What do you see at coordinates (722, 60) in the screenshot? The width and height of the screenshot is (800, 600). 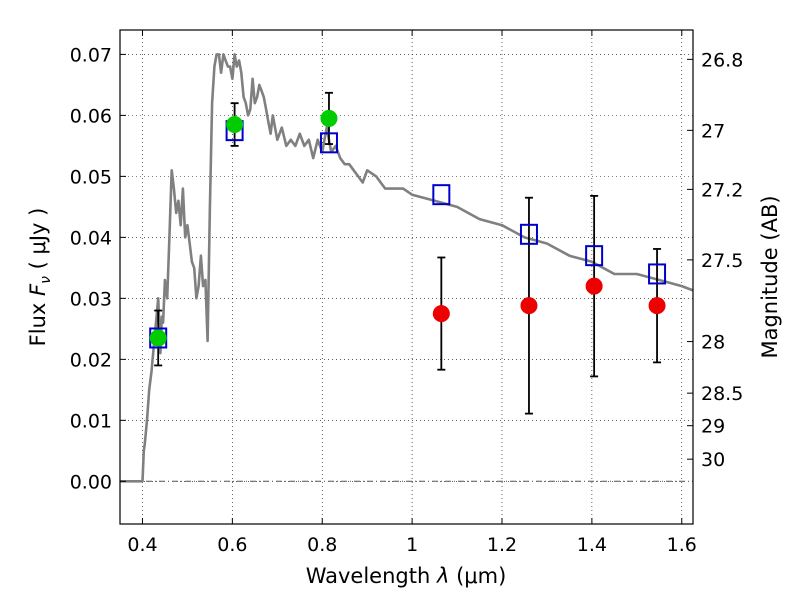 I see `mag-tick-label: 26.8` at bounding box center [722, 60].